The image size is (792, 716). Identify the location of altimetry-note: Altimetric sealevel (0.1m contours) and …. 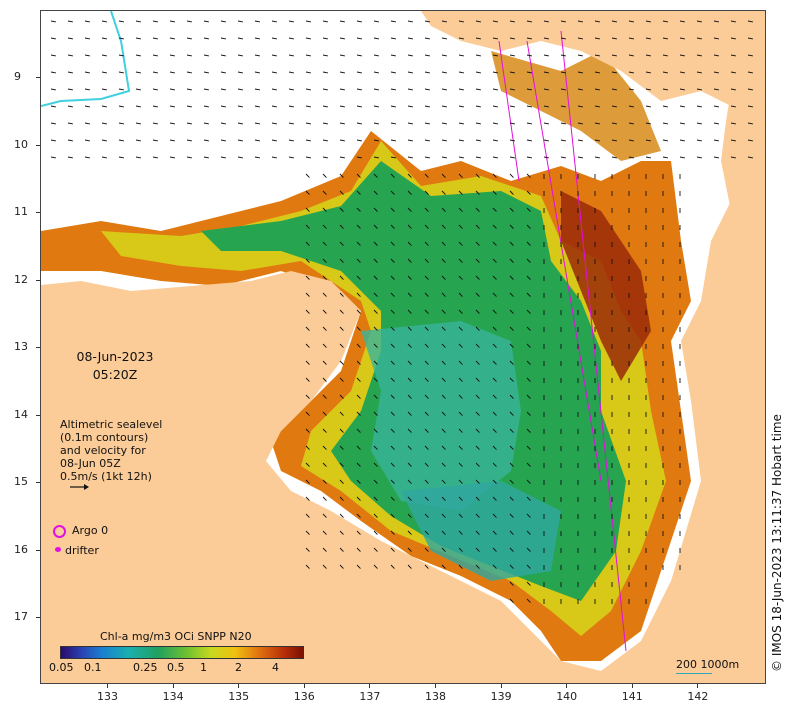
(125, 450).